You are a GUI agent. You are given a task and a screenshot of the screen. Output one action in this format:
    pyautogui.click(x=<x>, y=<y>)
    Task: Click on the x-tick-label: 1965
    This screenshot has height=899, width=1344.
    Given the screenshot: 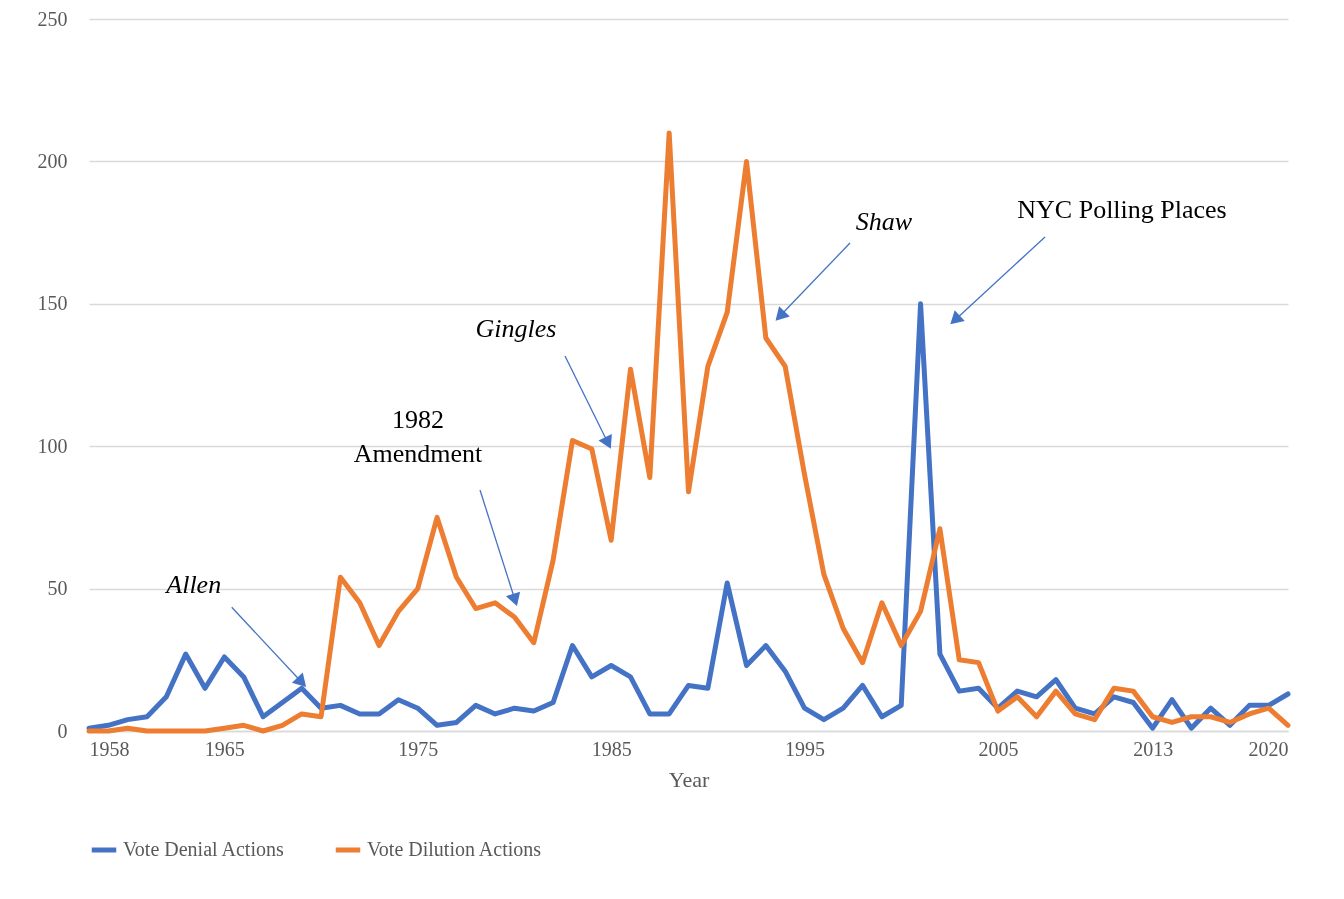 What is the action you would take?
    pyautogui.click(x=224, y=748)
    